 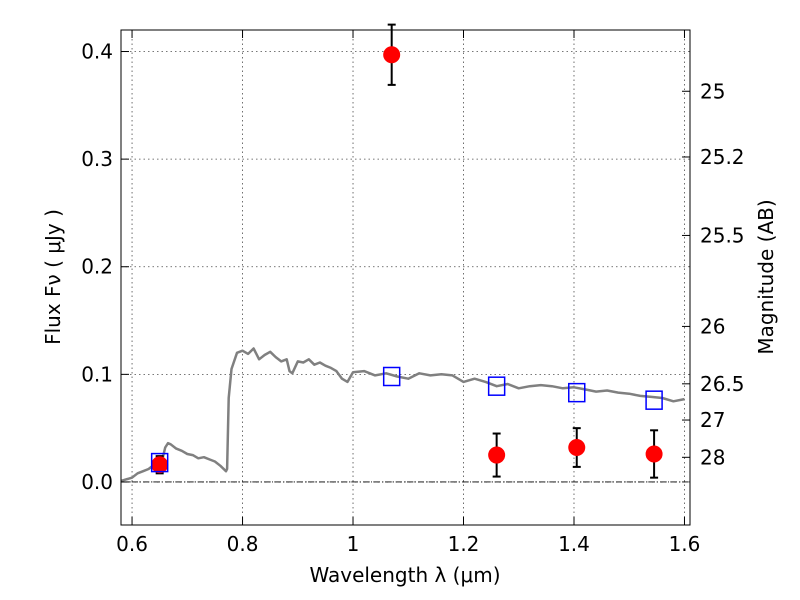 What do you see at coordinates (712, 457) in the screenshot?
I see `mag-tick-label: 28` at bounding box center [712, 457].